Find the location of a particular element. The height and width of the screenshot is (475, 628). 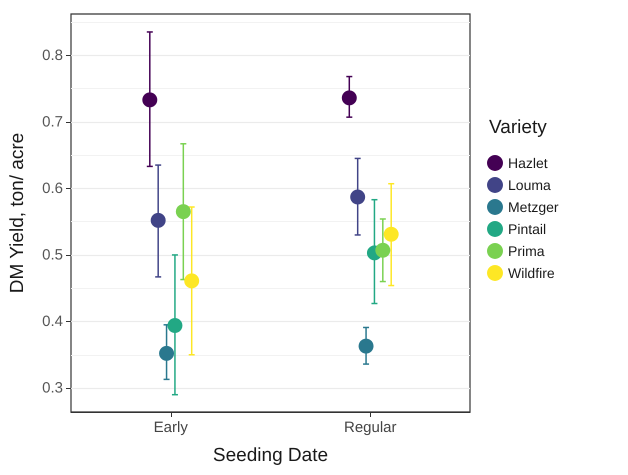

legend-label: Pintail is located at coordinates (527, 229).